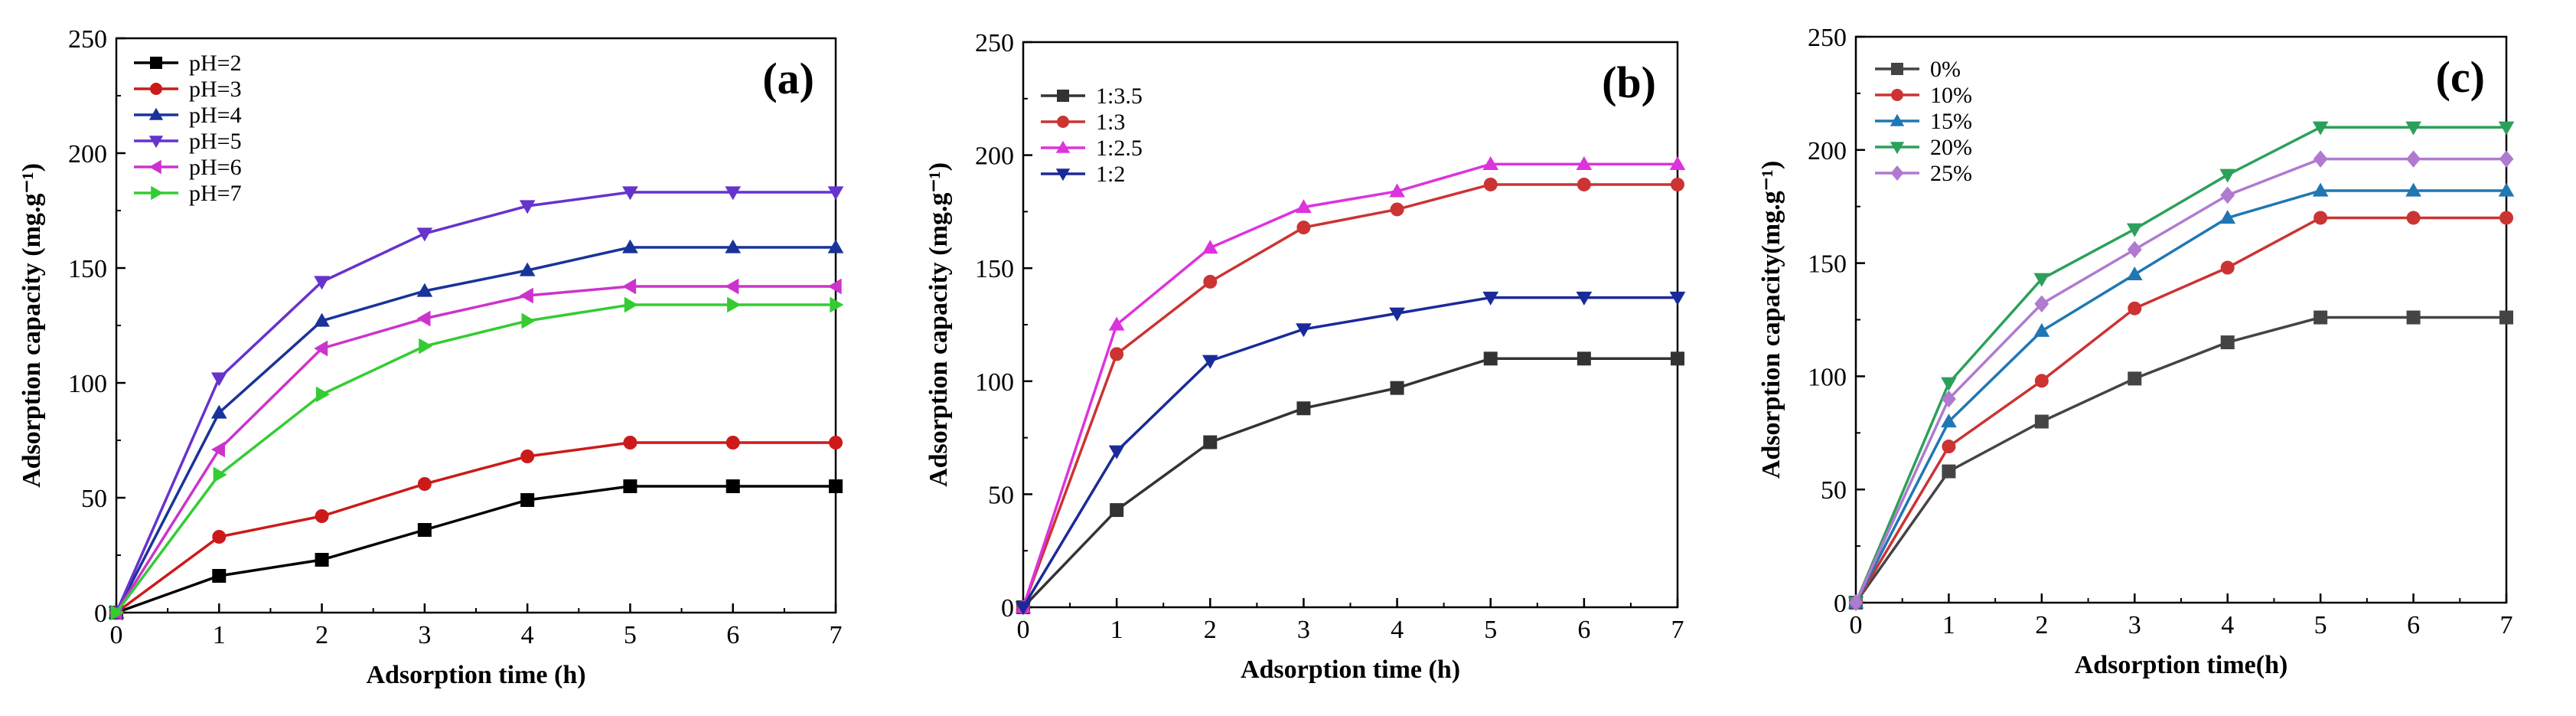 This screenshot has width=2576, height=716. I want to click on y-axis-title: Adsorption capacity(mg.g⁻¹), so click(1771, 320).